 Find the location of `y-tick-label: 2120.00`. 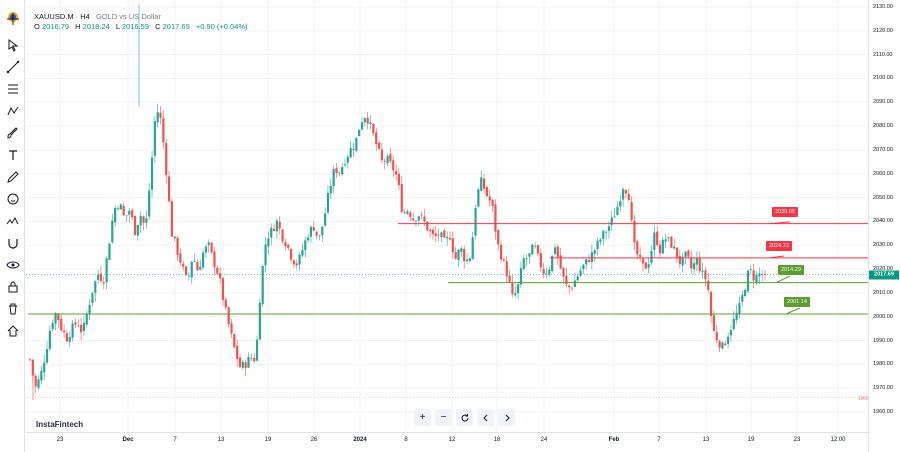

y-tick-label: 2120.00 is located at coordinates (883, 30).